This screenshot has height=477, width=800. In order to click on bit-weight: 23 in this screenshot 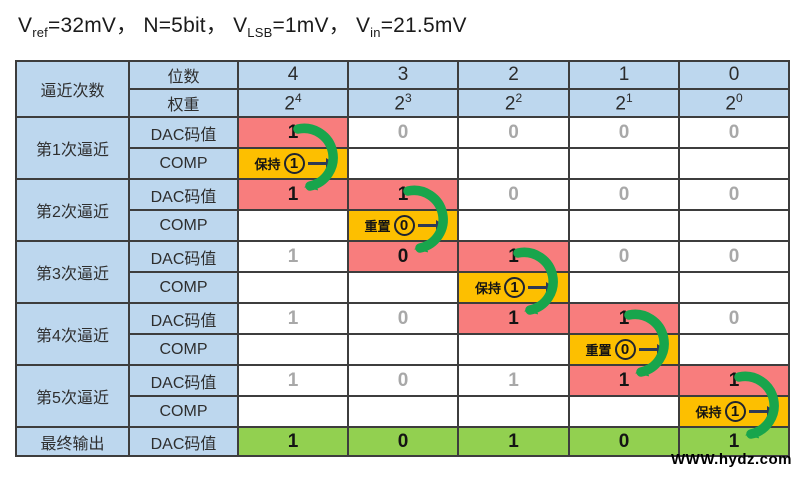, I will do `click(403, 103)`.